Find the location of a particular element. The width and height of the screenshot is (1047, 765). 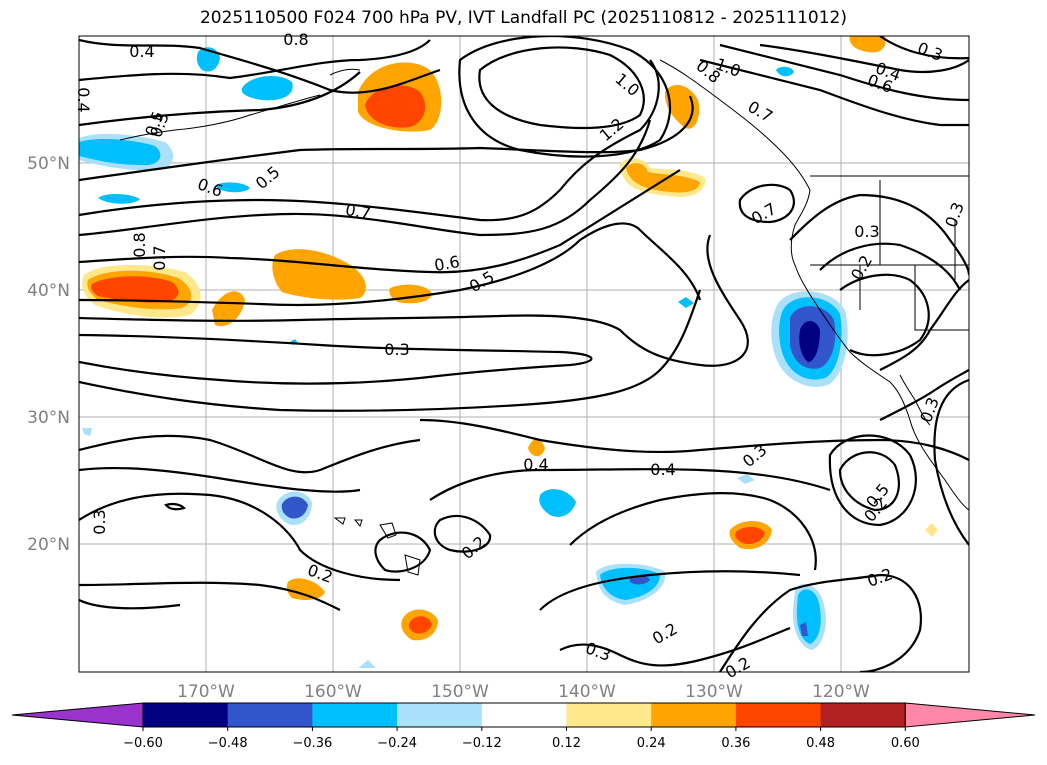

colorbar-tick-label: −0.60 is located at coordinates (143, 743).